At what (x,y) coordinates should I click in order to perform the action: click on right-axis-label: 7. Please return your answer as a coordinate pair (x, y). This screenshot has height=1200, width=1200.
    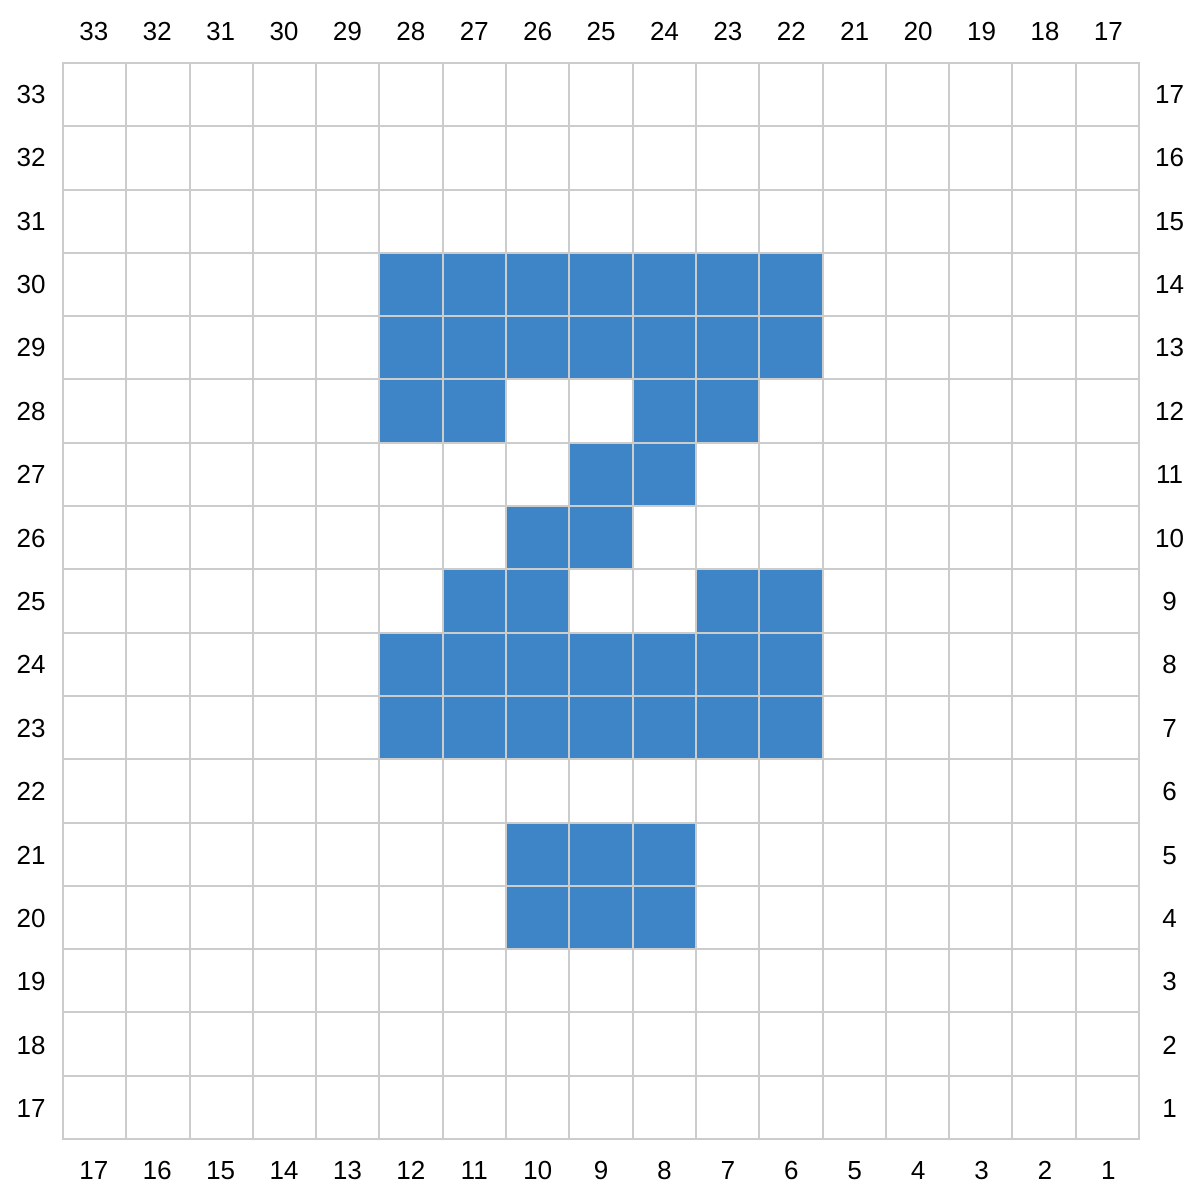
    Looking at the image, I should click on (1169, 727).